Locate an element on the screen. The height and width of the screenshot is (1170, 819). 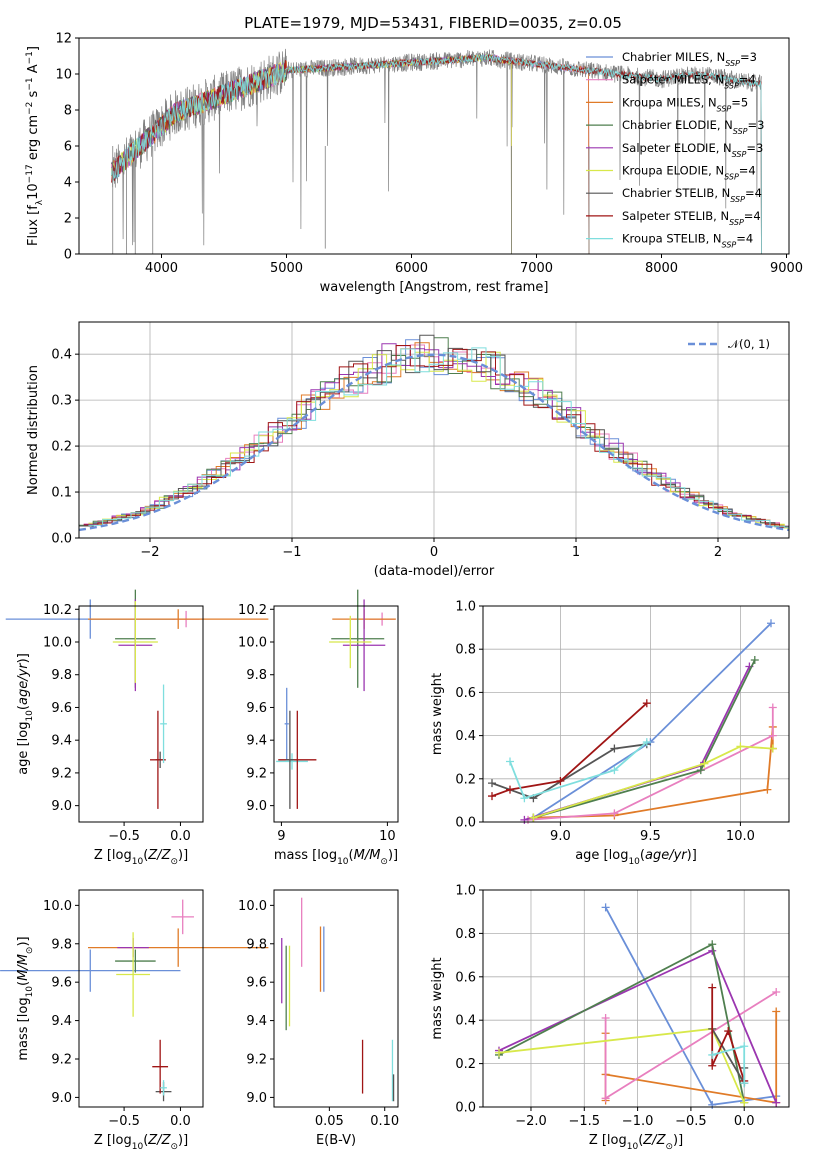
y-tick-label: 10.2 is located at coordinates (57, 610).